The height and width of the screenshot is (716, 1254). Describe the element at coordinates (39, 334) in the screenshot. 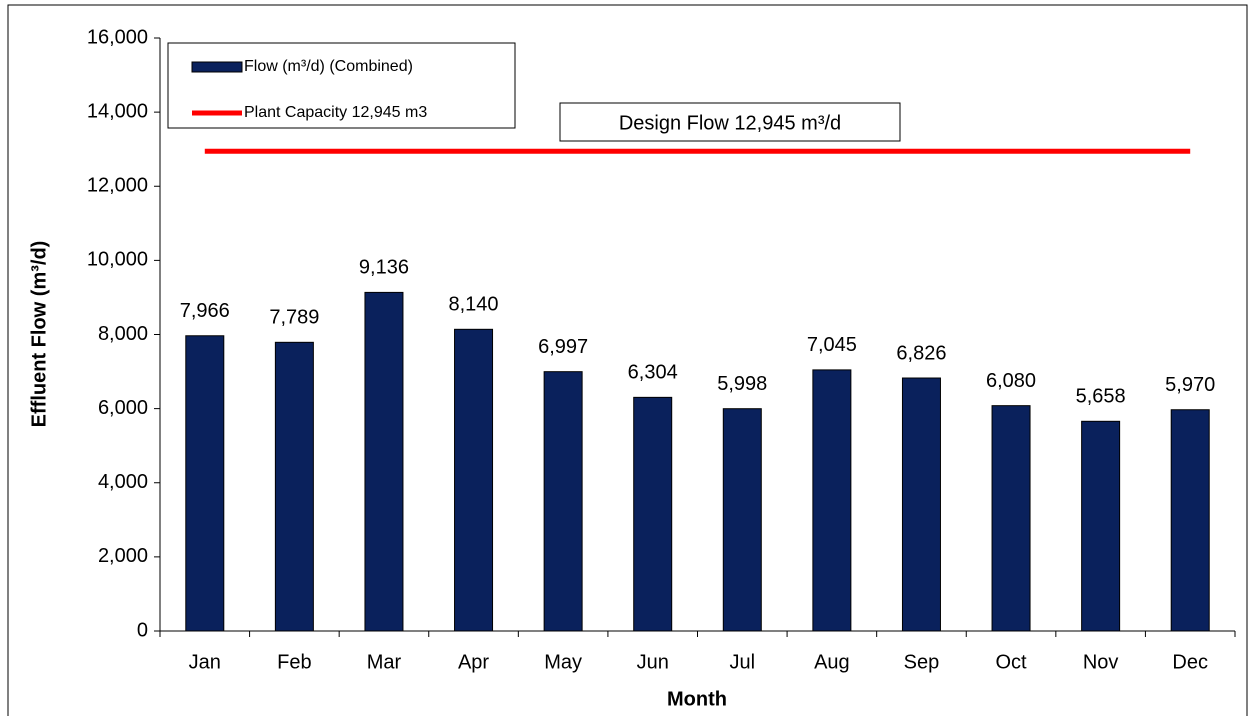

I see `y-axis-title: Effluent Flow (m³/d)` at that location.